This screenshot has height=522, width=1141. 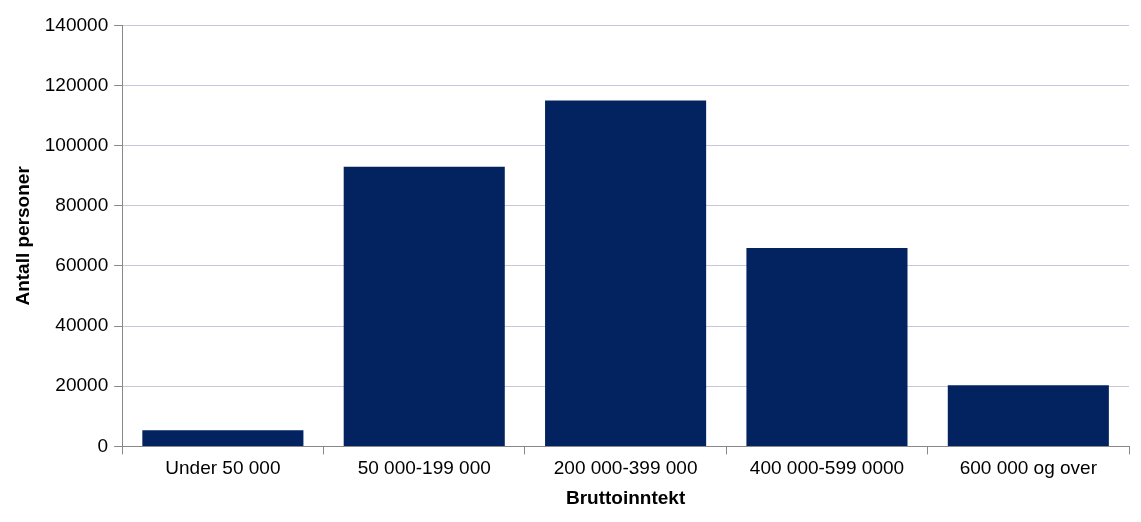 What do you see at coordinates (76, 144) in the screenshot?
I see `y-tick-label: 100000` at bounding box center [76, 144].